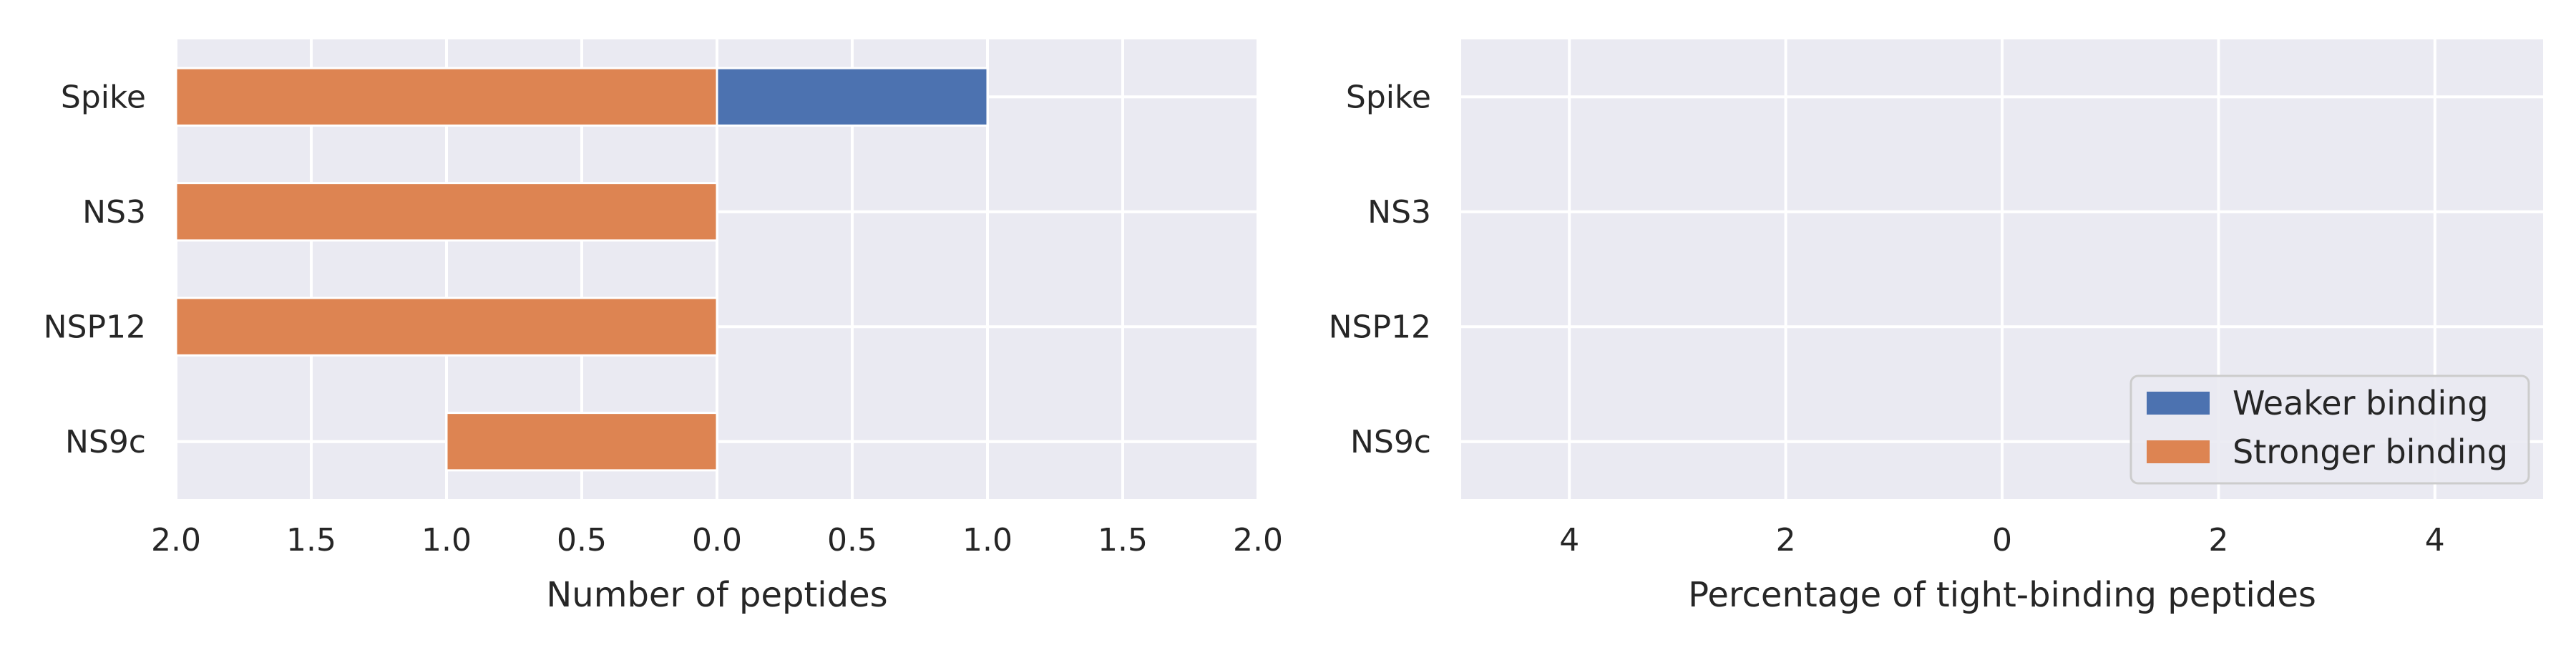  What do you see at coordinates (2002, 595) in the screenshot?
I see `x-axis-label-1: Percentage of tight-binding peptides` at bounding box center [2002, 595].